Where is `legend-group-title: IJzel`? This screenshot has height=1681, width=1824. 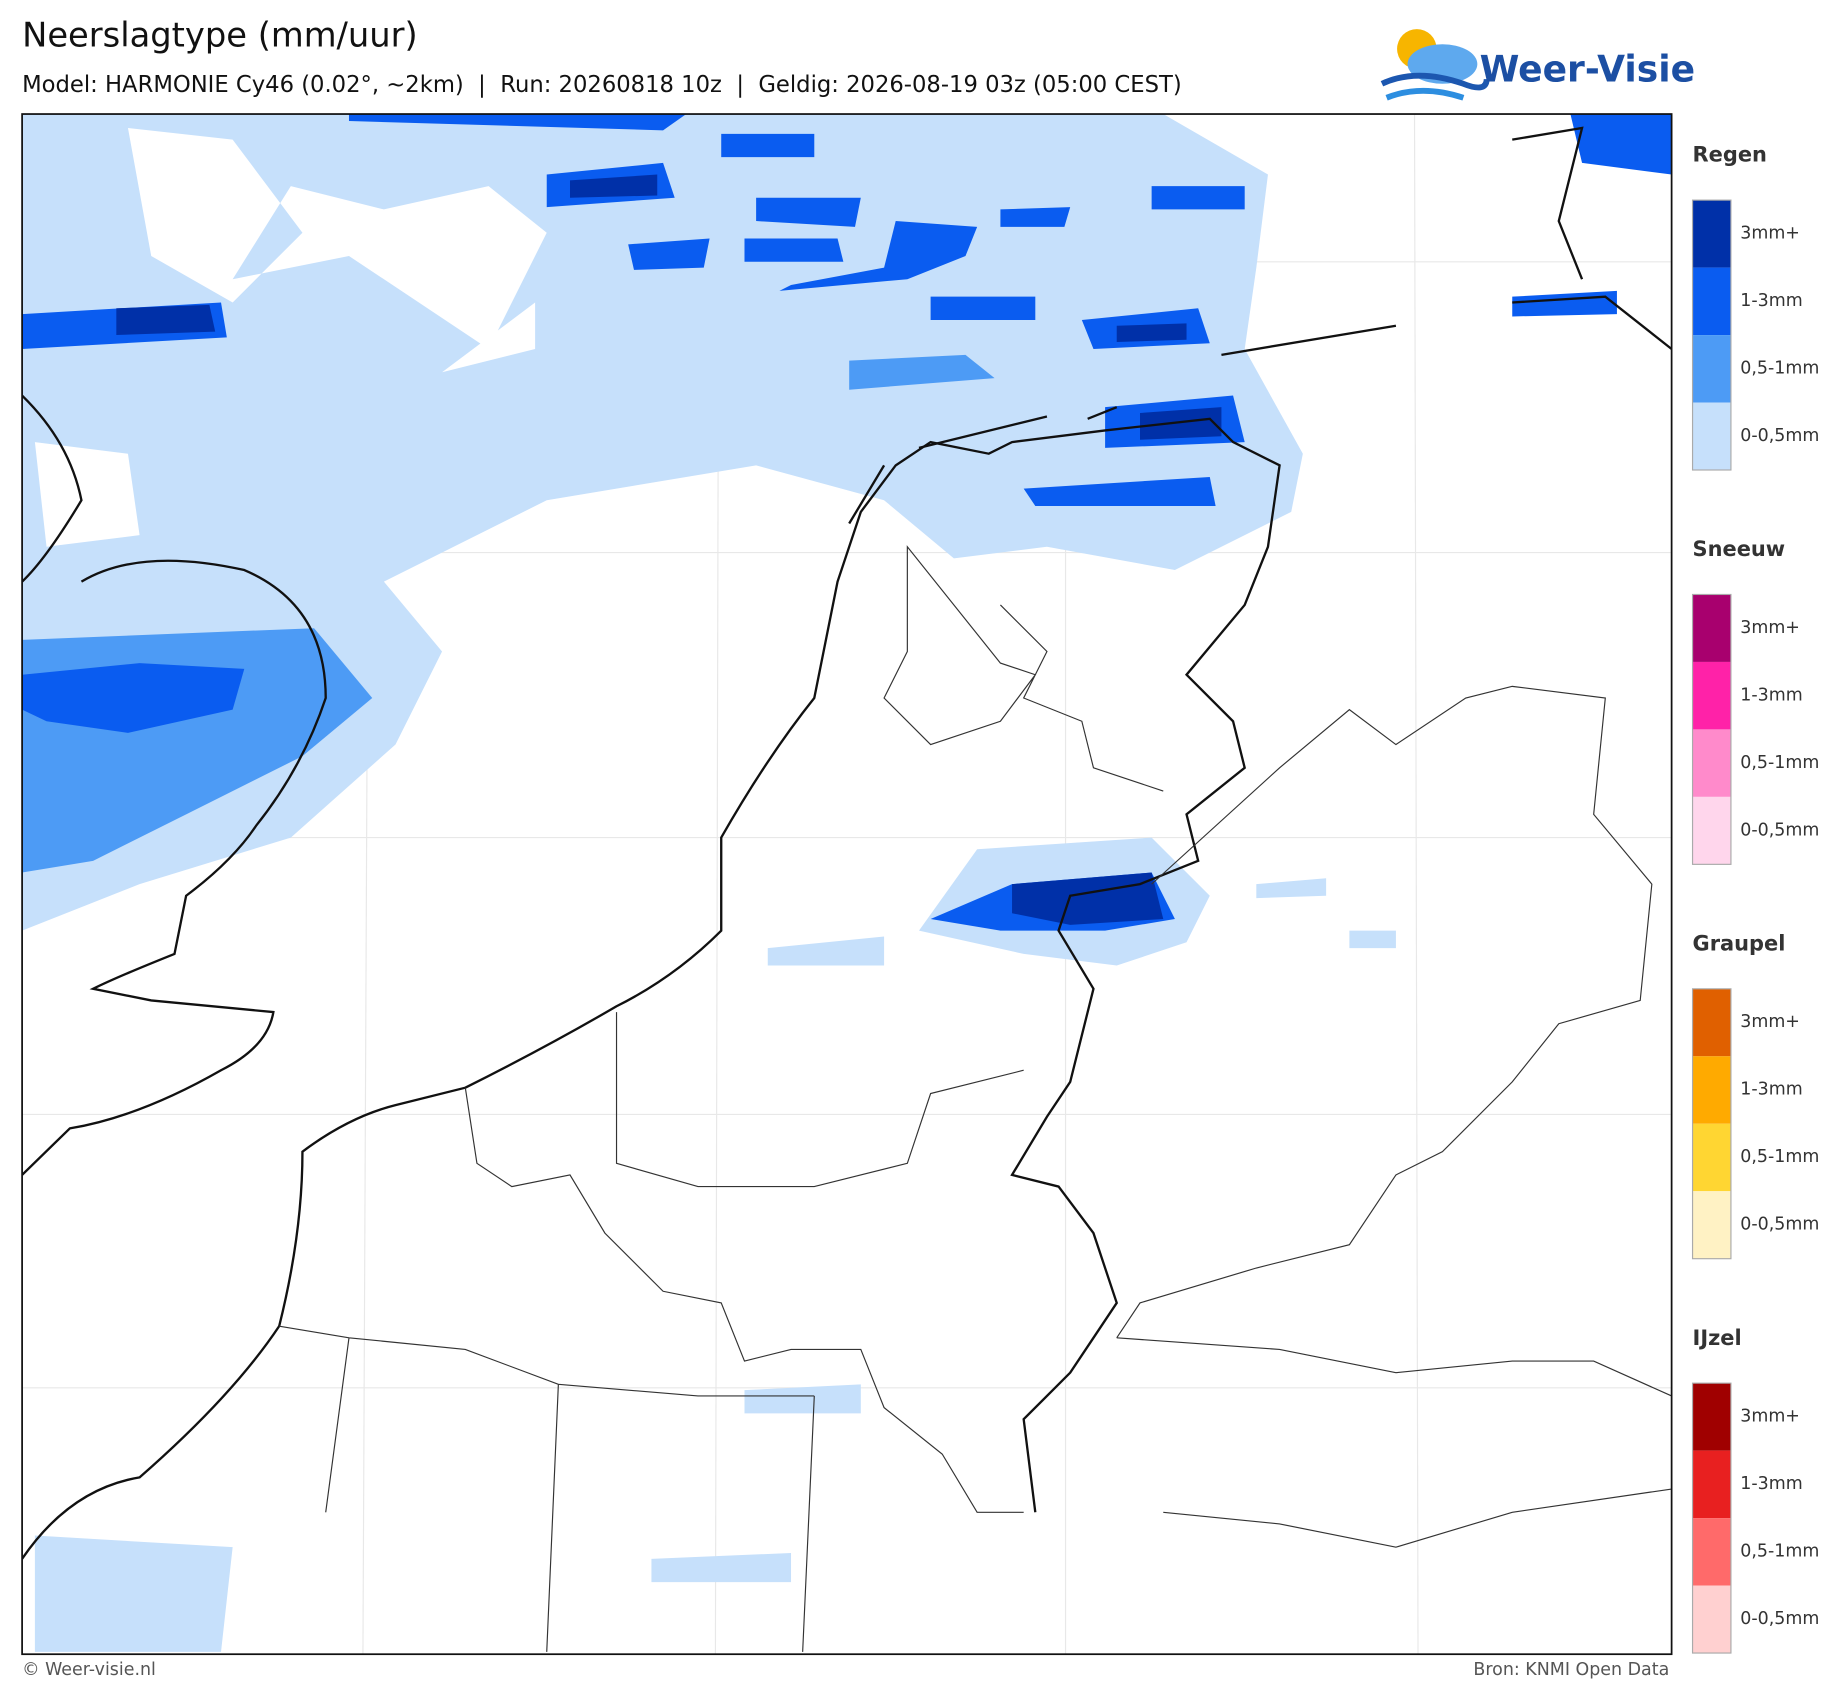
legend-group-title: IJzel is located at coordinates (1717, 1338).